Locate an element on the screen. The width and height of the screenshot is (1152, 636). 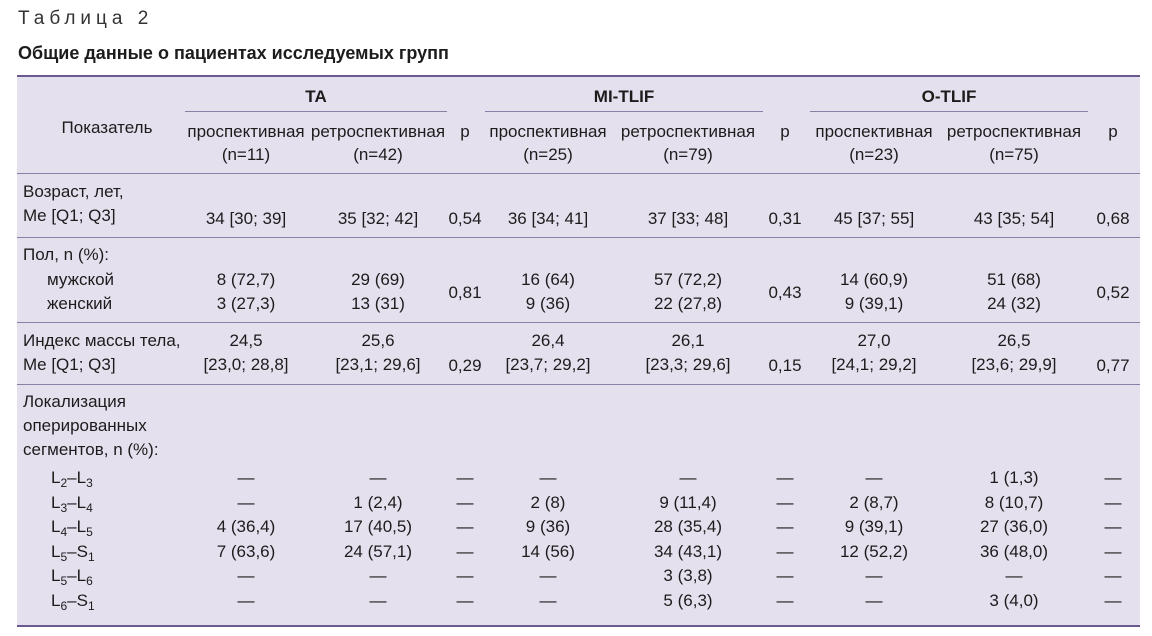
segment-value-cell: 17 (40,5) is located at coordinates (378, 526).